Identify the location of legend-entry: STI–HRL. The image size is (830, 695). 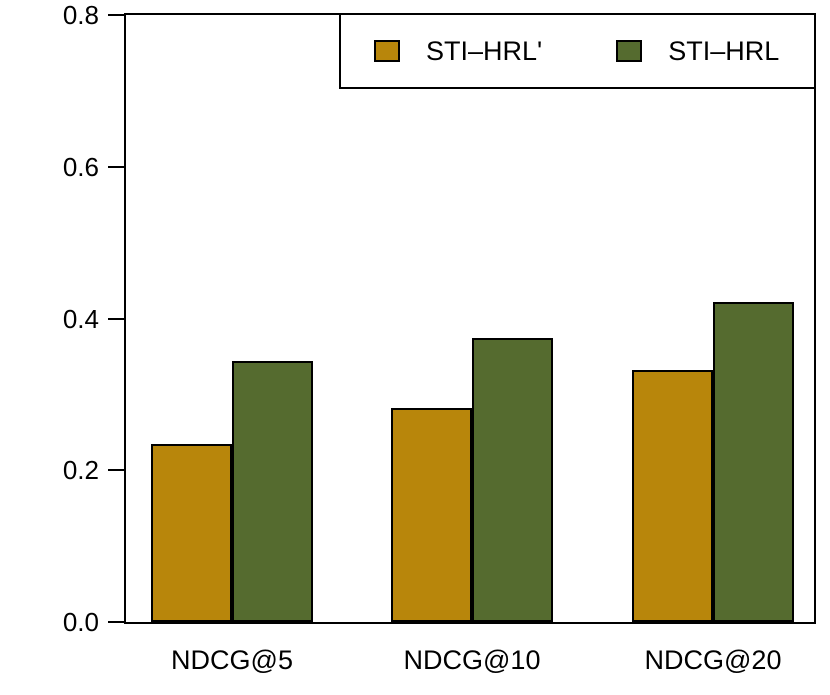
(698, 50).